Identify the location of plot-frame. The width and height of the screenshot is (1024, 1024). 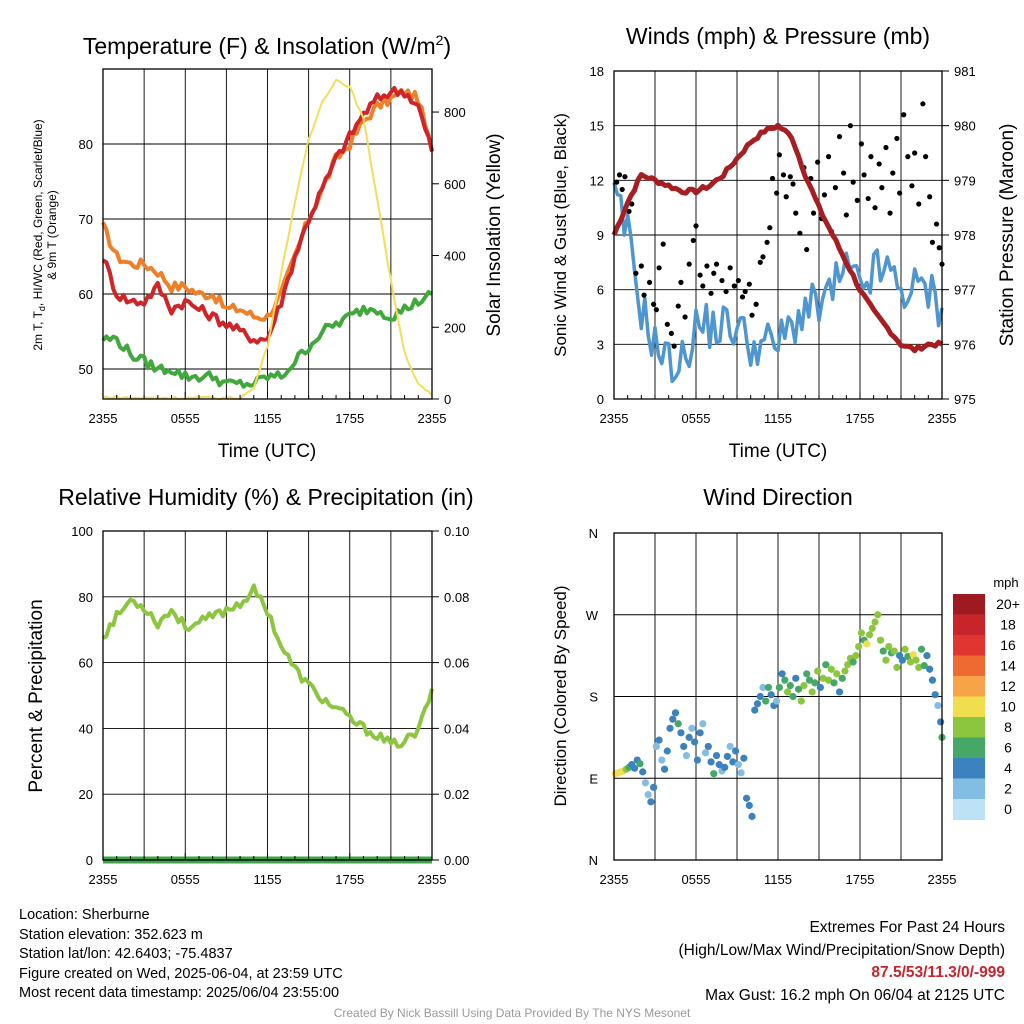
(778, 696).